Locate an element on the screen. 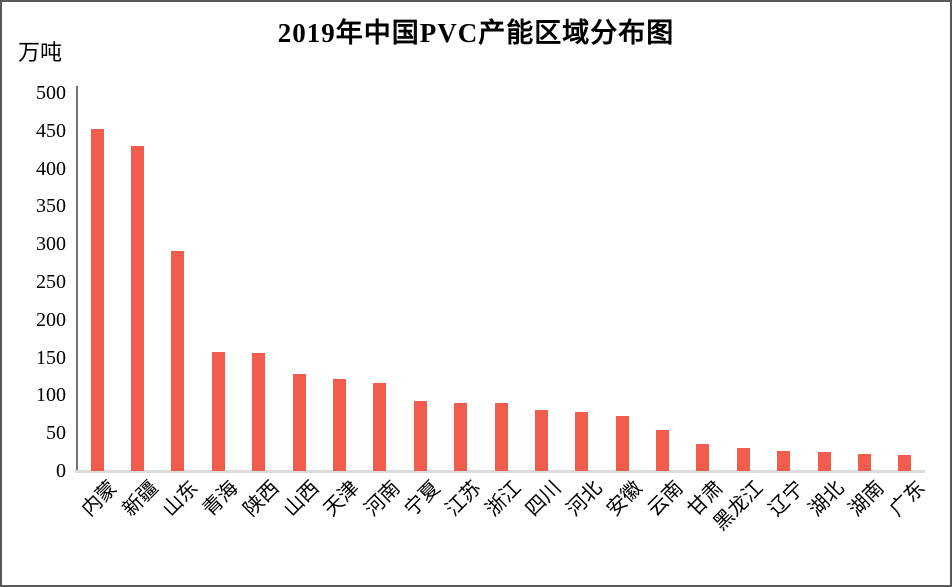 Image resolution: width=952 pixels, height=587 pixels. bar-辽宁 is located at coordinates (783, 461).